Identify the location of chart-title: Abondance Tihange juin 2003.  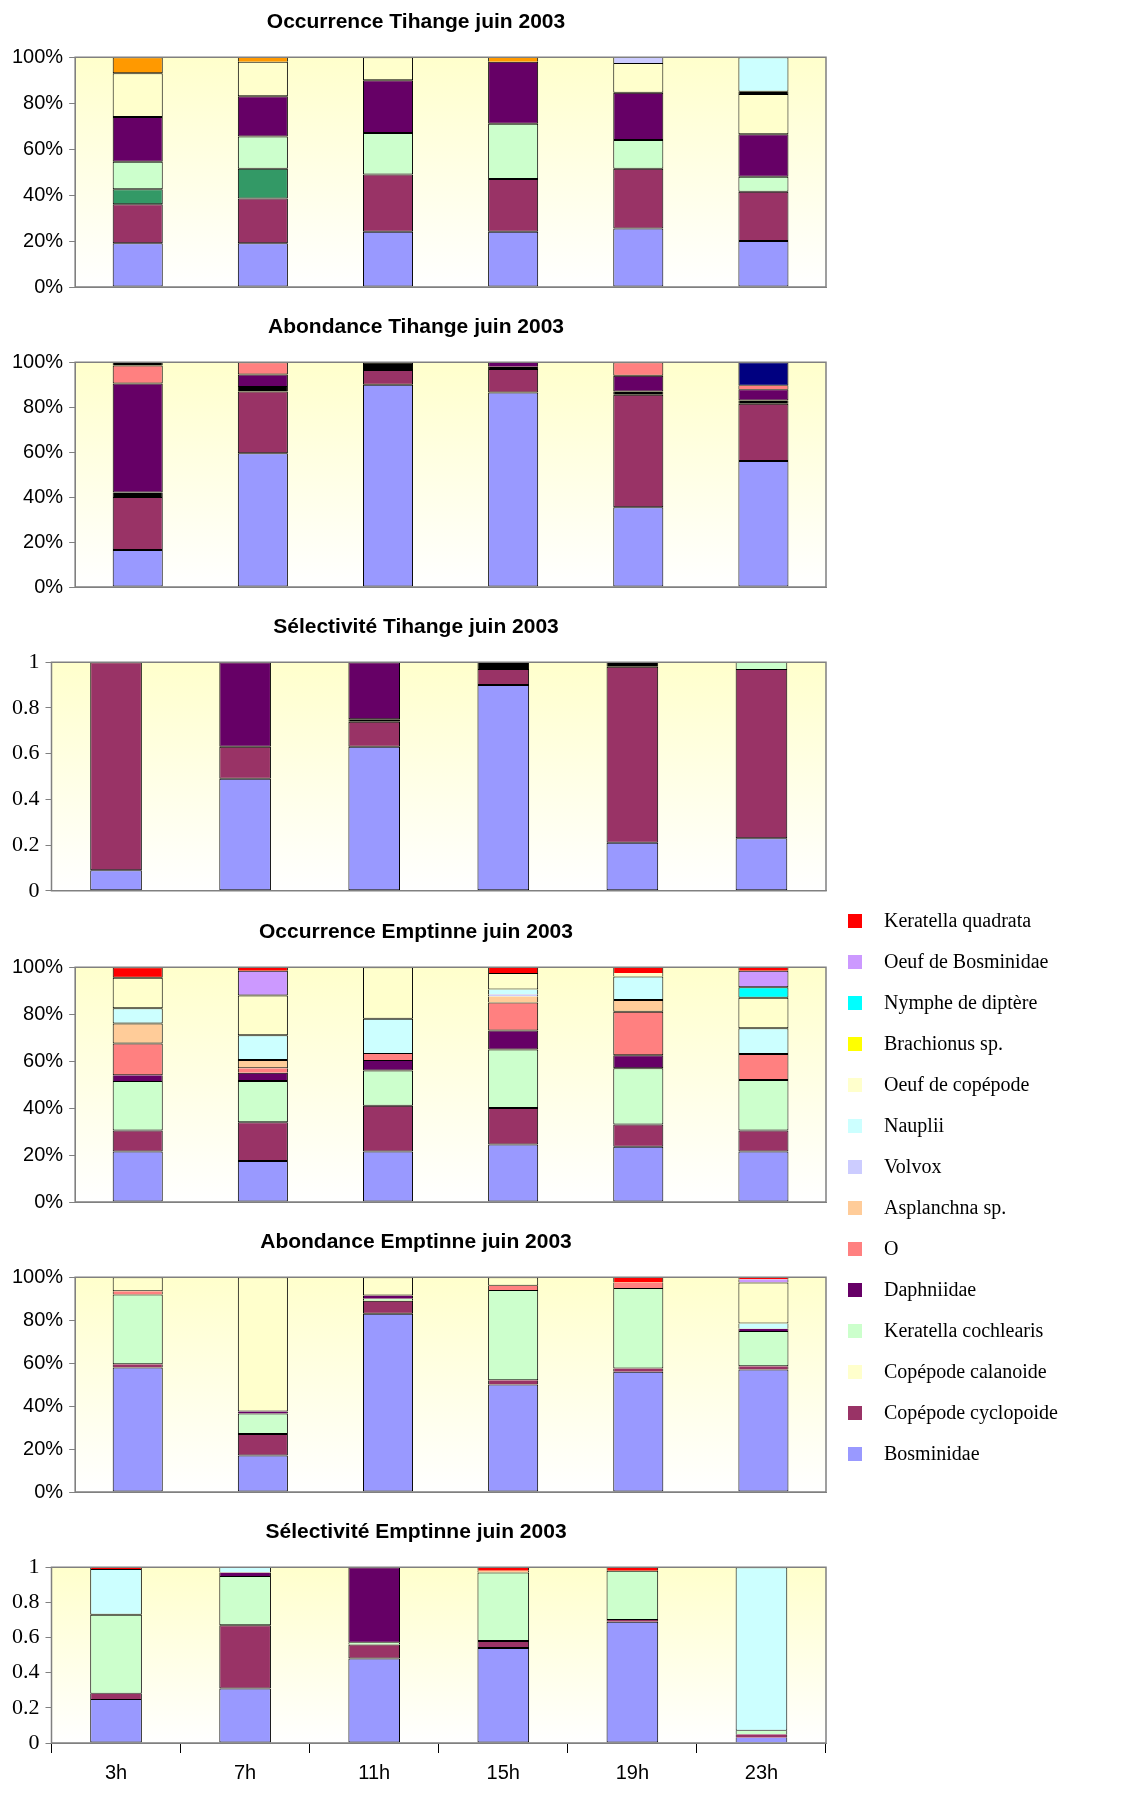
(416, 326).